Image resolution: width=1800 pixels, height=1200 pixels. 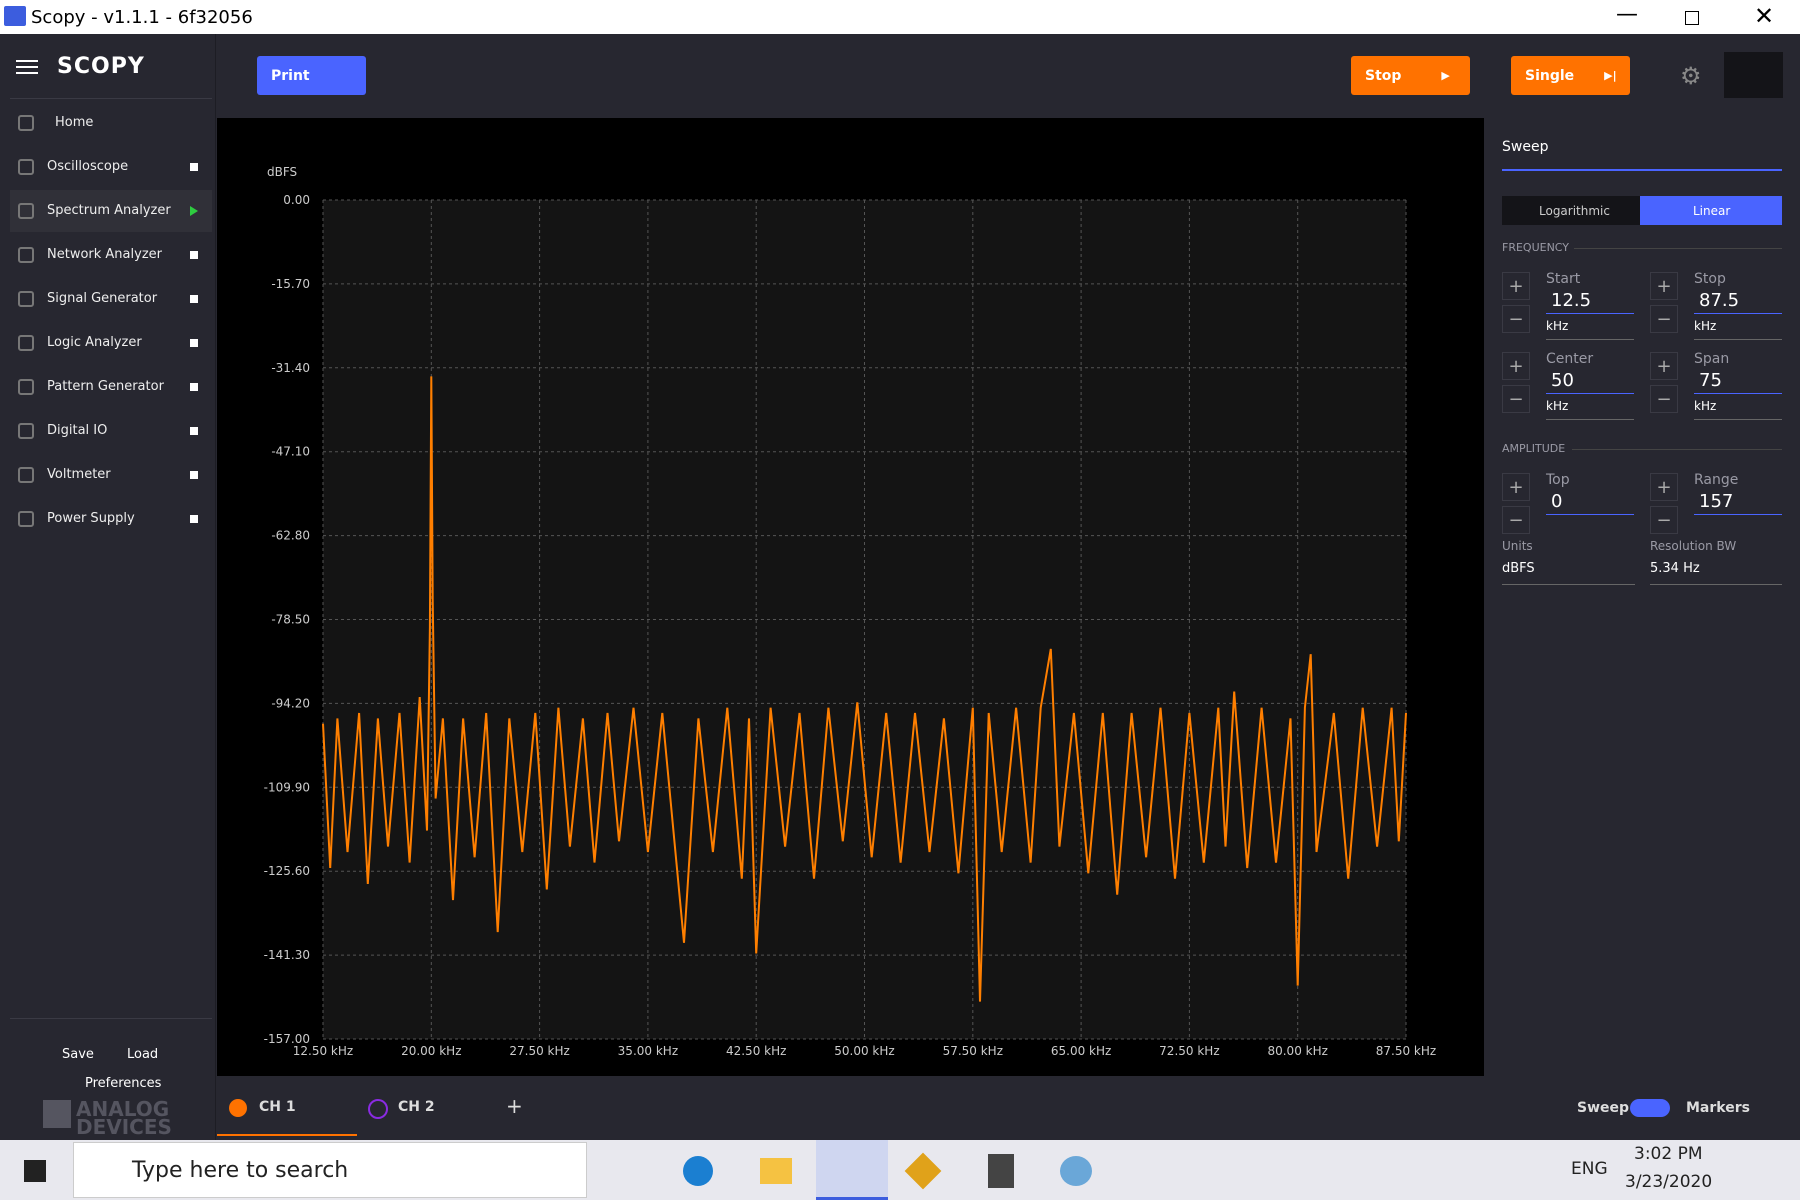 I want to click on add-channel: +, so click(x=514, y=1106).